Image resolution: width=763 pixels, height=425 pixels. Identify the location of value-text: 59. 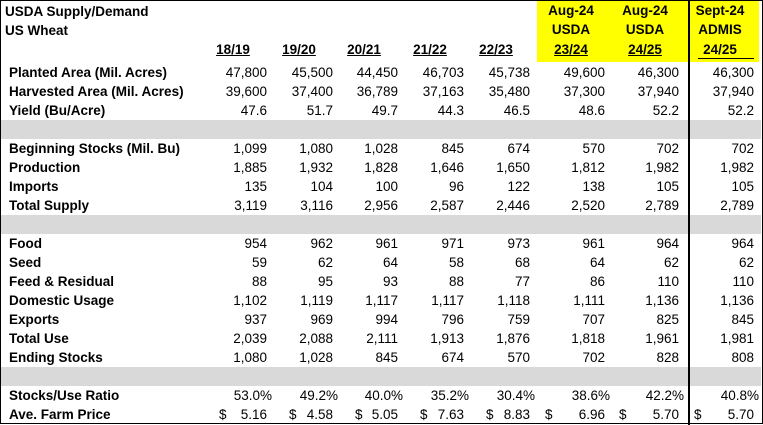
(259, 262).